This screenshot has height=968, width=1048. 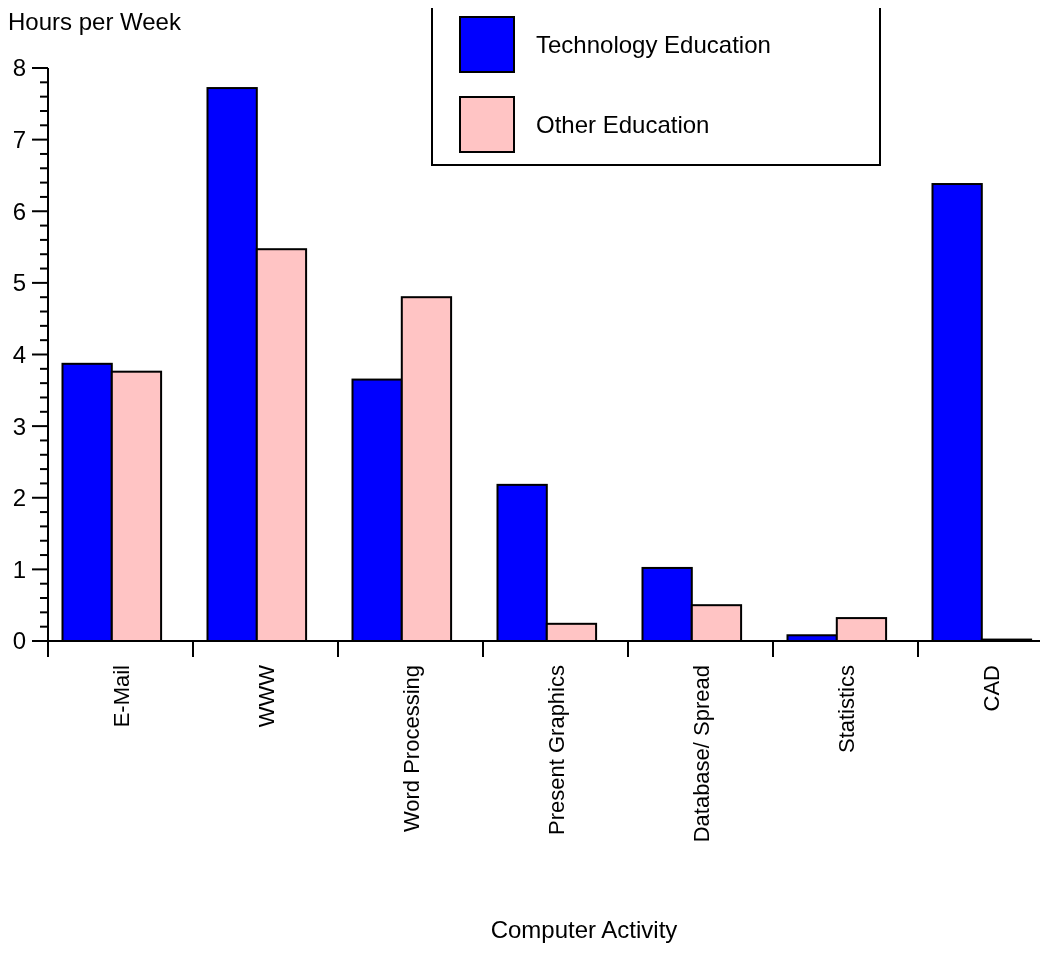 What do you see at coordinates (266, 696) in the screenshot?
I see `x-tick-label: WWW` at bounding box center [266, 696].